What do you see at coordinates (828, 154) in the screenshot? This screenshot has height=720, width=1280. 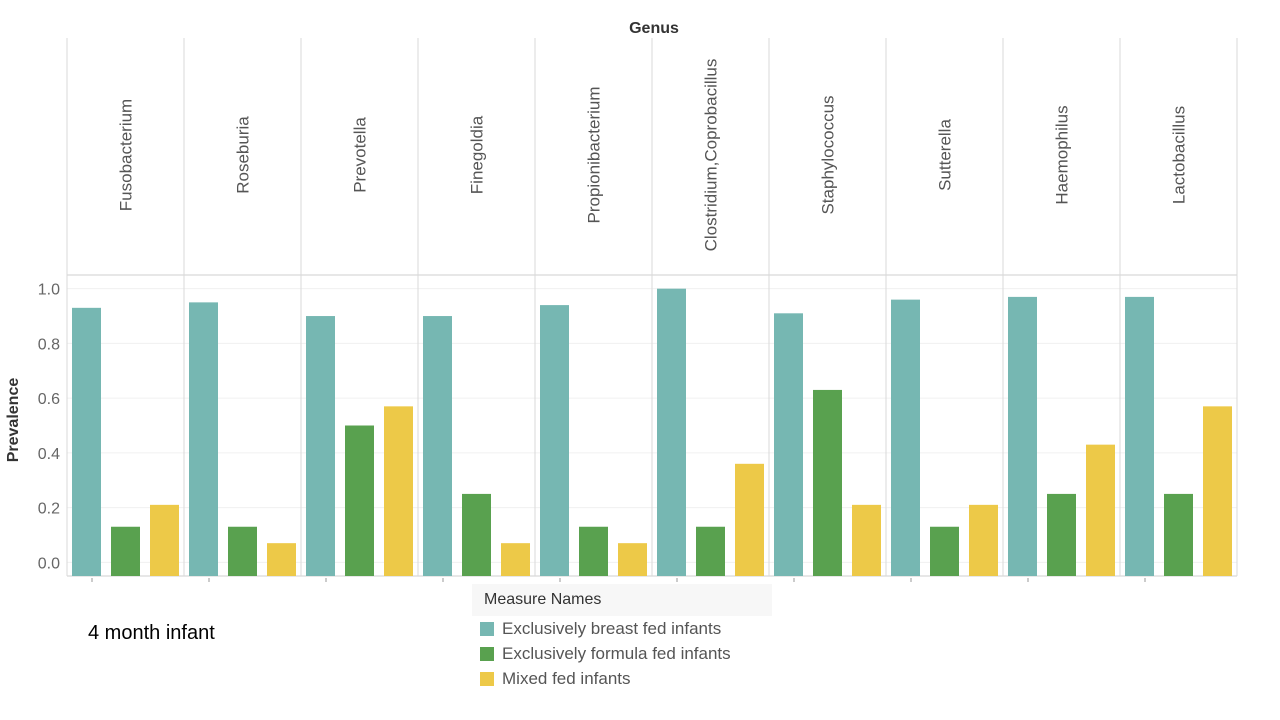 I see `category-label: Staphylococcus` at bounding box center [828, 154].